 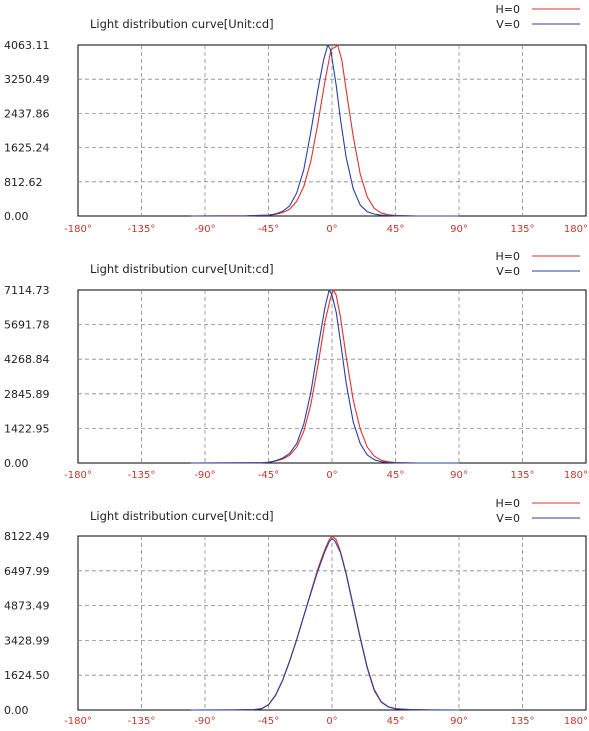 What do you see at coordinates (27, 606) in the screenshot?
I see `y-tick-label: 4873.49` at bounding box center [27, 606].